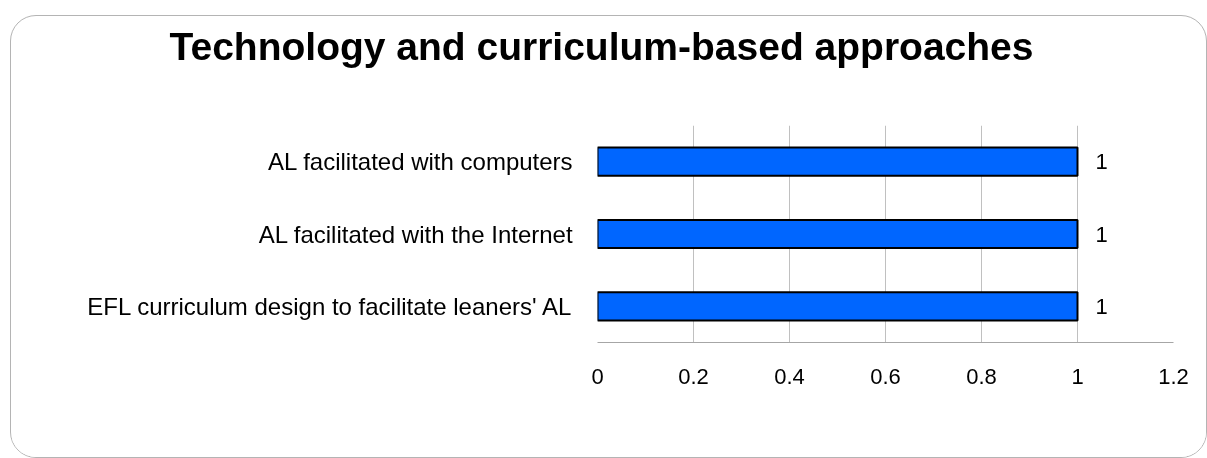  Describe the element at coordinates (329, 306) in the screenshot. I see `y-tick-label: EFL curriculum design to facilitate leaners' AL` at that location.